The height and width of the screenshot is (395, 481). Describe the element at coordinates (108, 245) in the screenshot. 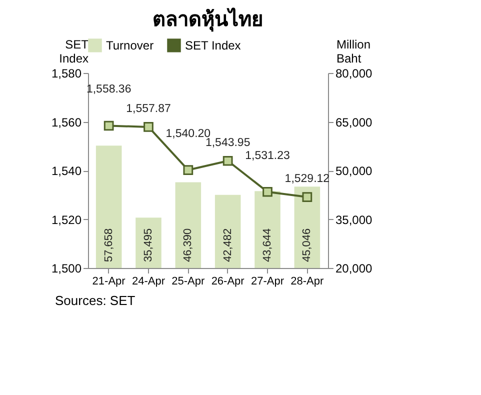

I see `data-label: 57,658` at that location.